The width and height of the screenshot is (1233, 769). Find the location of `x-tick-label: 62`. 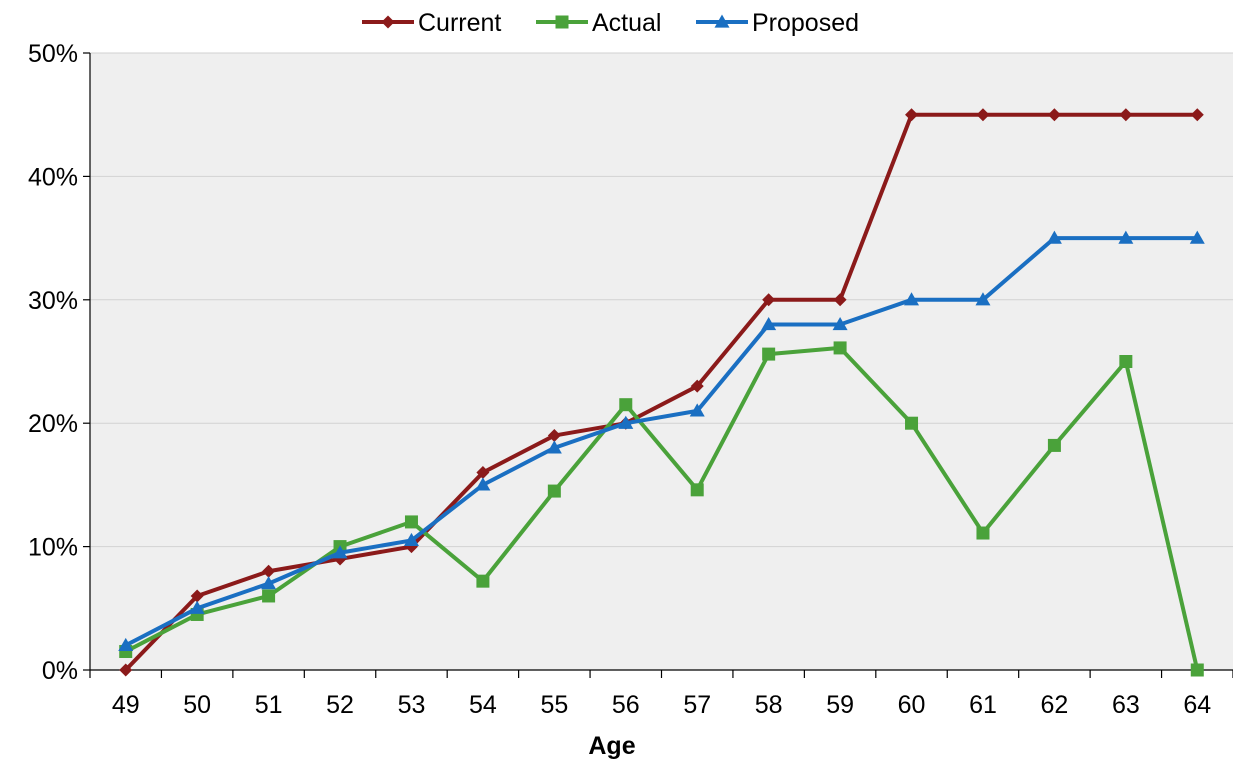

x-tick-label: 62 is located at coordinates (1055, 705).